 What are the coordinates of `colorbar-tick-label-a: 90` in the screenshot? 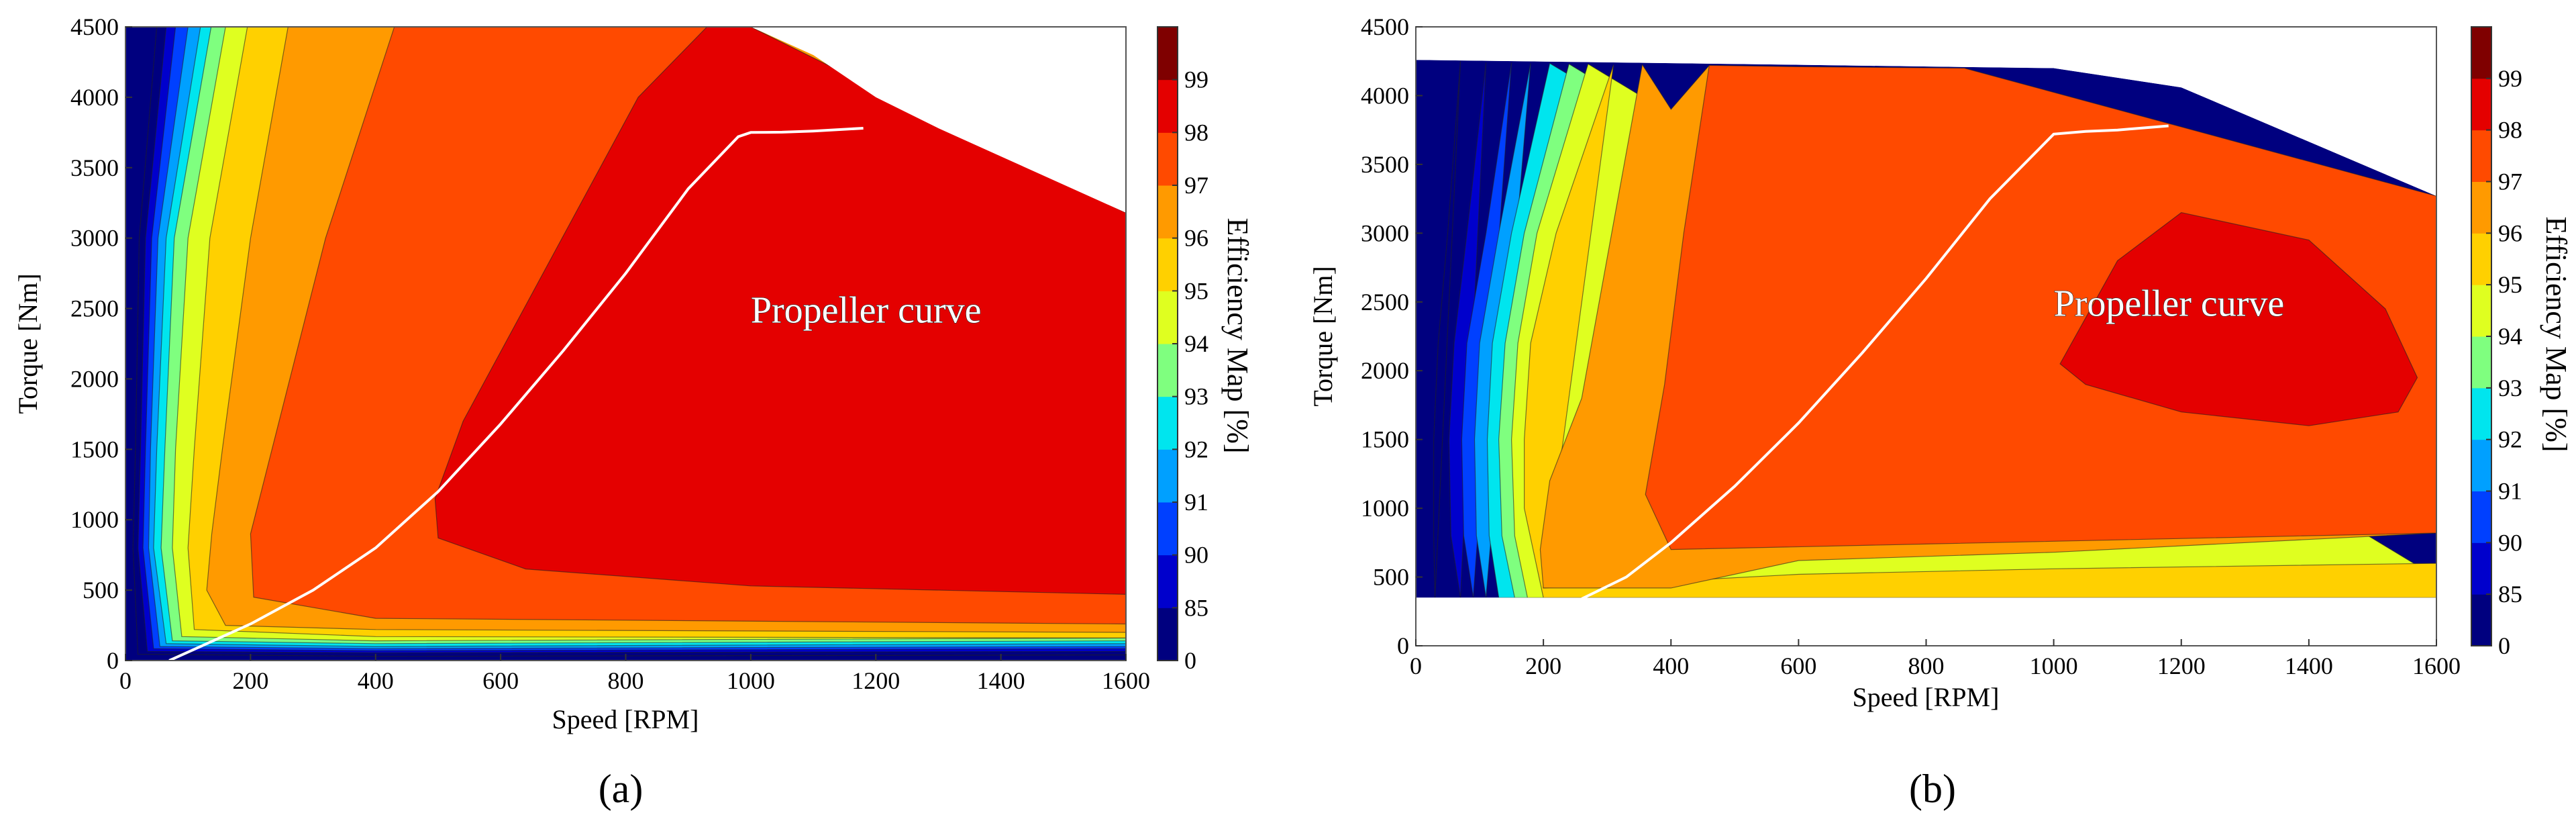 It's located at (1196, 555).